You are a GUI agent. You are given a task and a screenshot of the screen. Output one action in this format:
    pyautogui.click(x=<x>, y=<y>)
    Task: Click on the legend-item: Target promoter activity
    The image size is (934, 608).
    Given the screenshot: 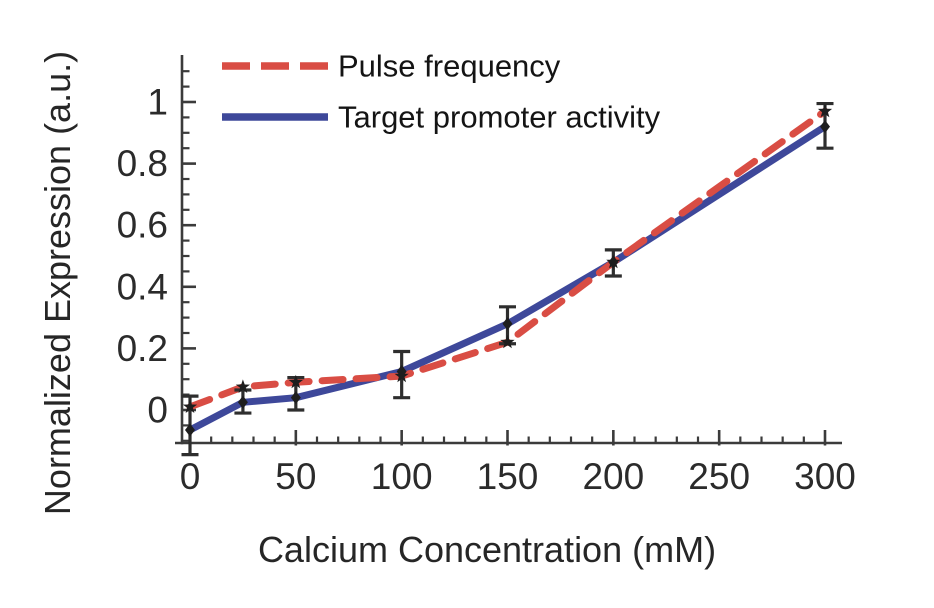 What is the action you would take?
    pyautogui.click(x=441, y=117)
    